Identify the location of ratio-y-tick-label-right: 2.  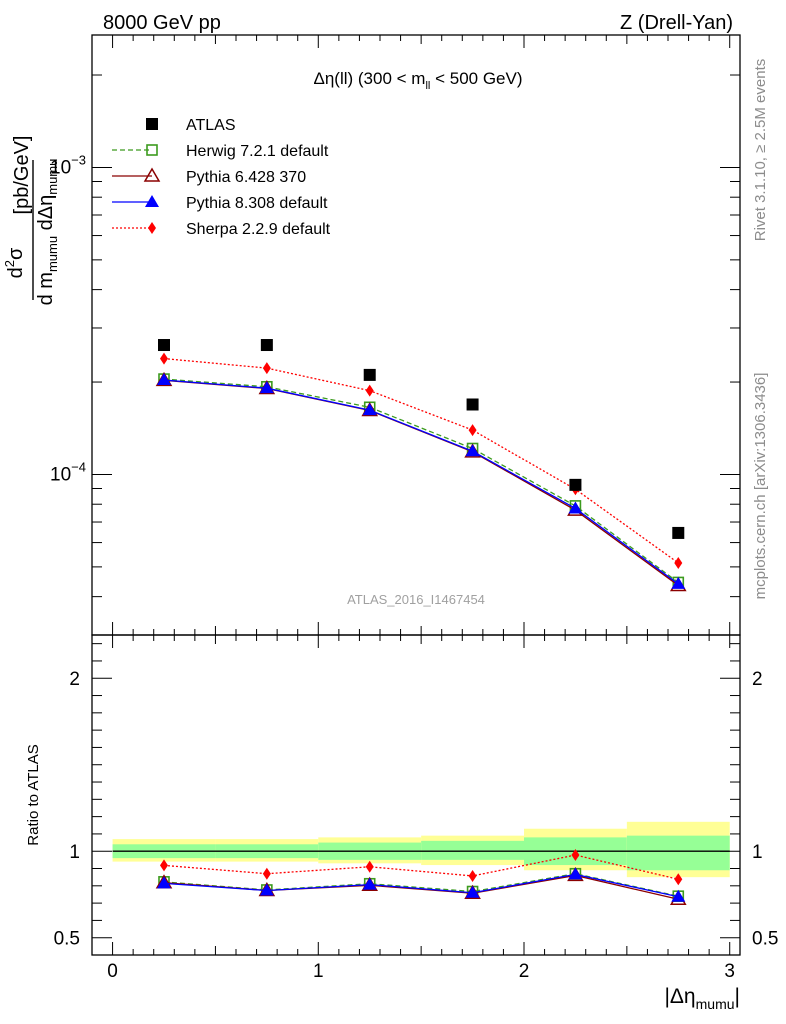
(757, 679).